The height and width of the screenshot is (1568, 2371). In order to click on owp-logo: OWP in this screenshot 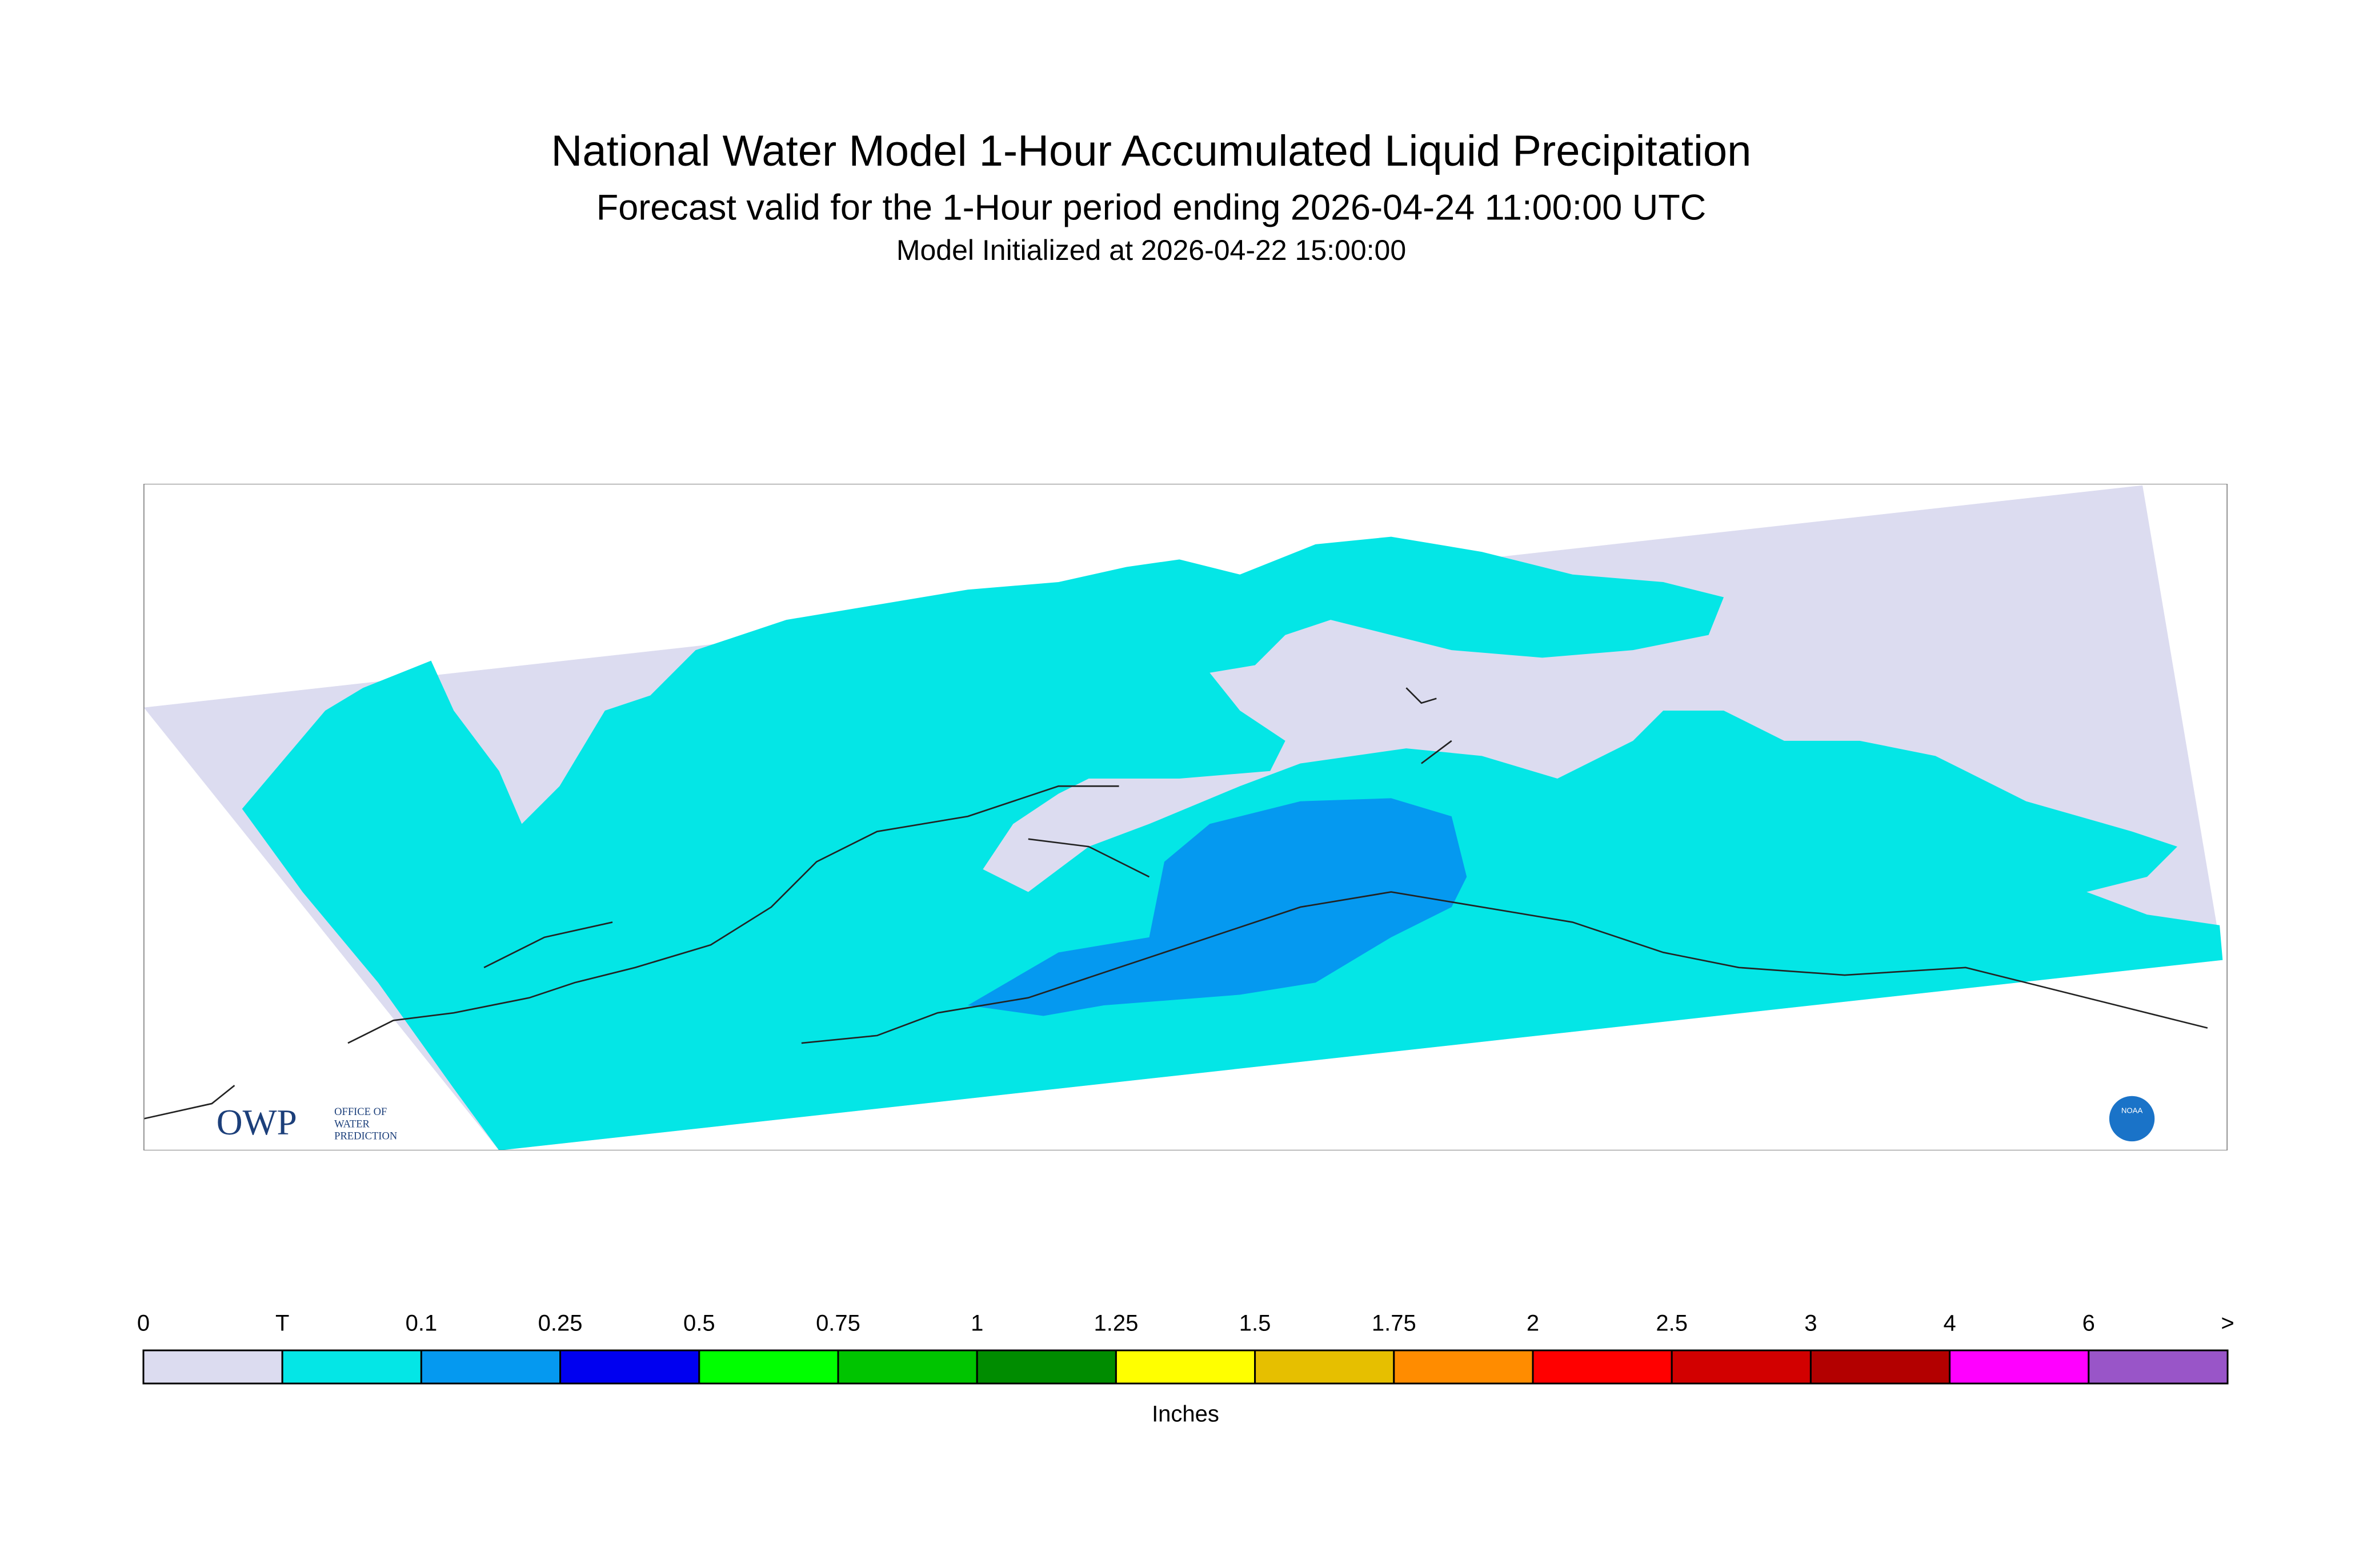, I will do `click(257, 1122)`.